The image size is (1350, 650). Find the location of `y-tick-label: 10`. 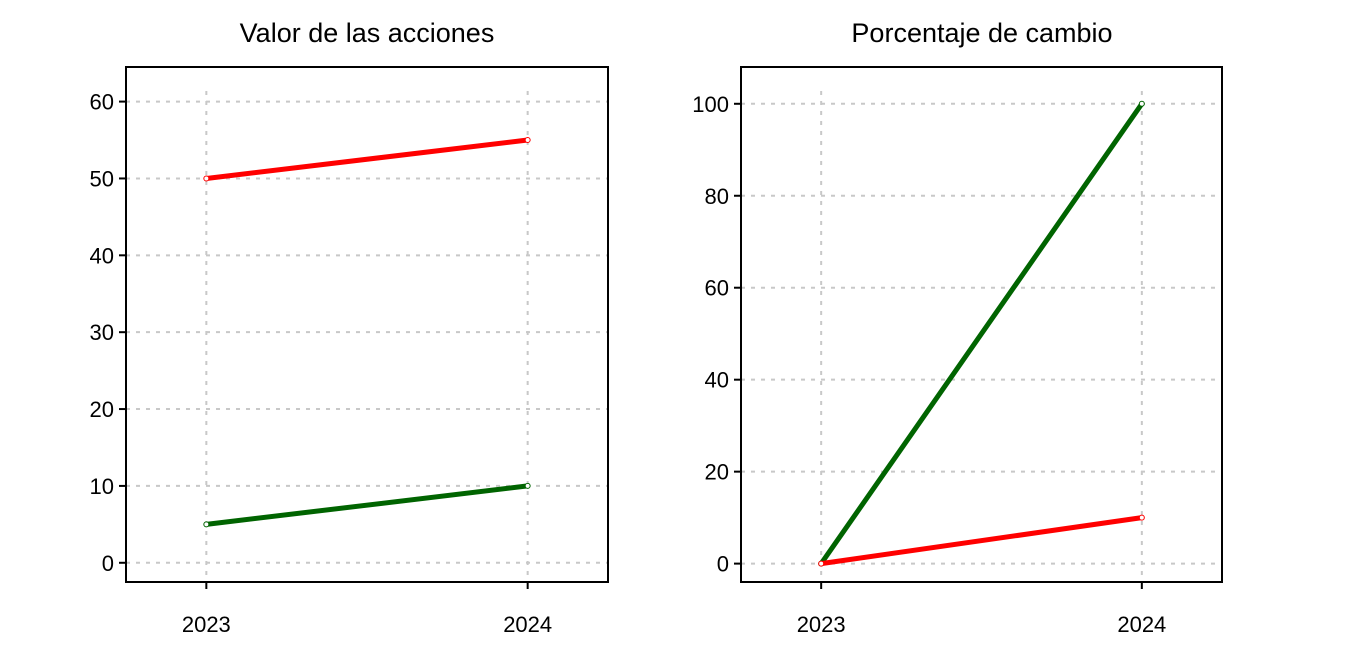

y-tick-label: 10 is located at coordinates (102, 486).